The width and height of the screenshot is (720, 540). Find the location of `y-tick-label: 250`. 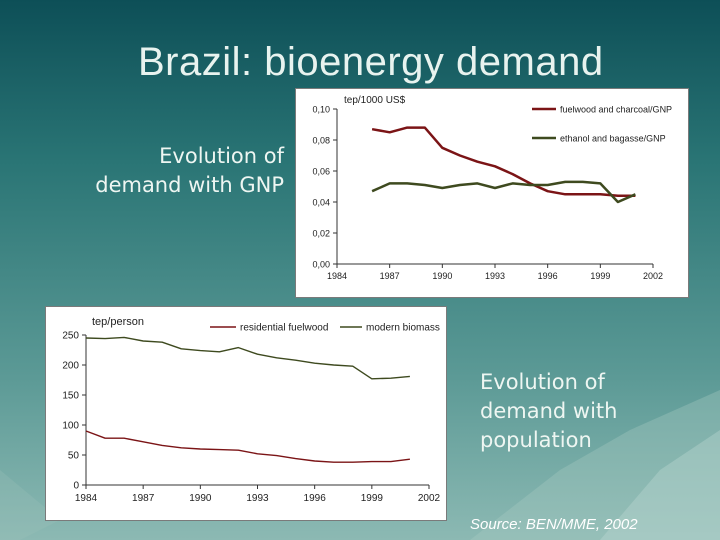

y-tick-label: 250 is located at coordinates (70, 336).